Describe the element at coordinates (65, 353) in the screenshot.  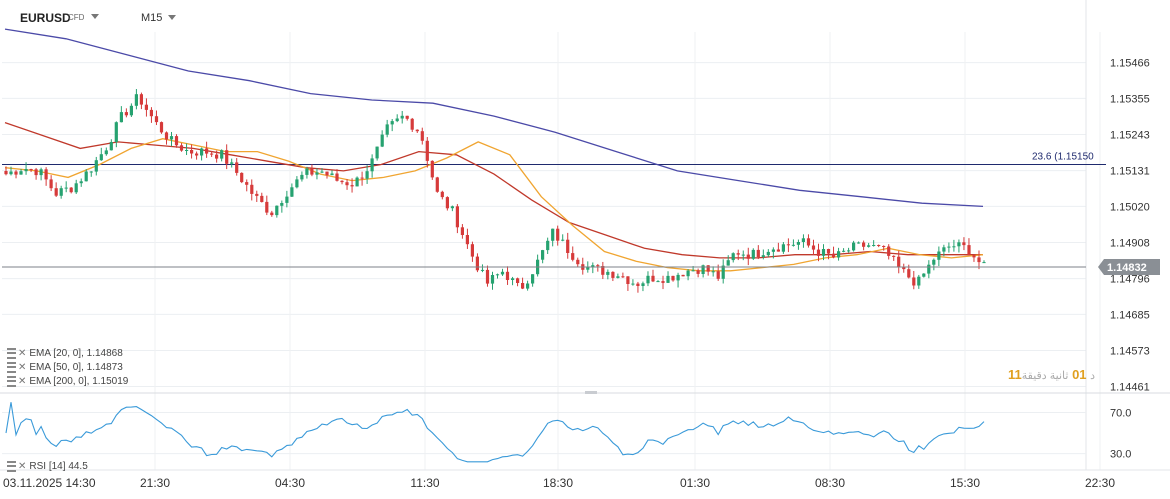
I see `indicator-ema20: ✕ EMA [20, 0], 1.14868` at that location.